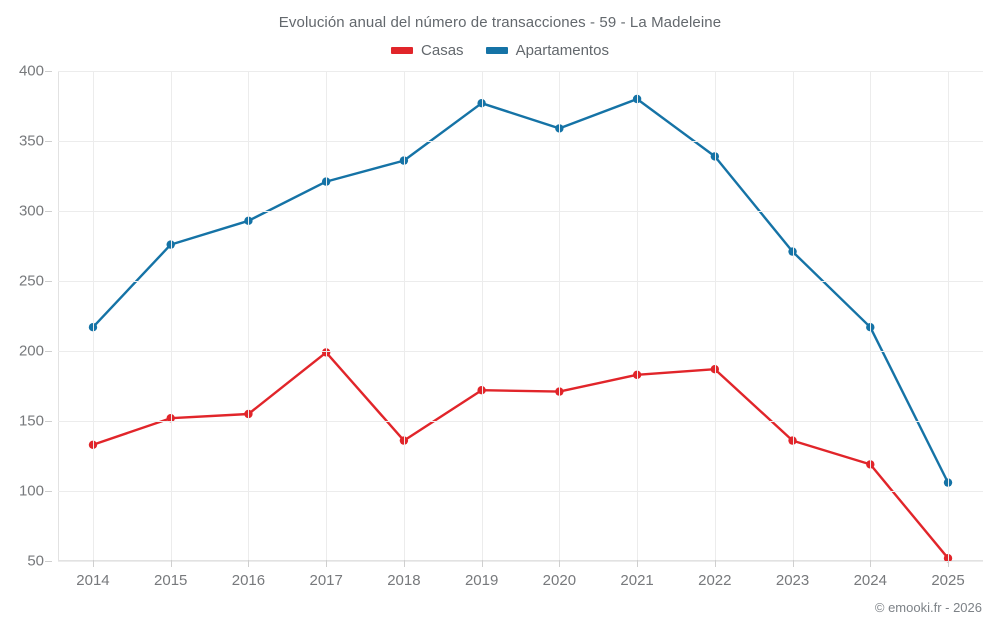  I want to click on y-tick-label: 350, so click(31, 141).